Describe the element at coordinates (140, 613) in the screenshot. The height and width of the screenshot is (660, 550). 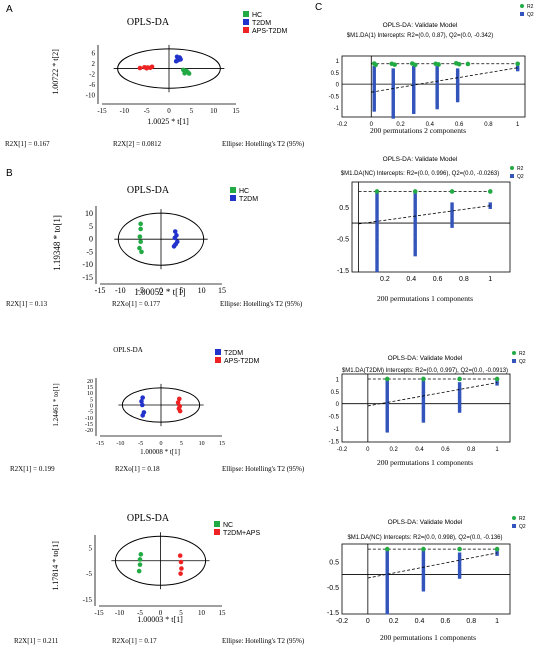
I see `x-tick-label: -5` at that location.